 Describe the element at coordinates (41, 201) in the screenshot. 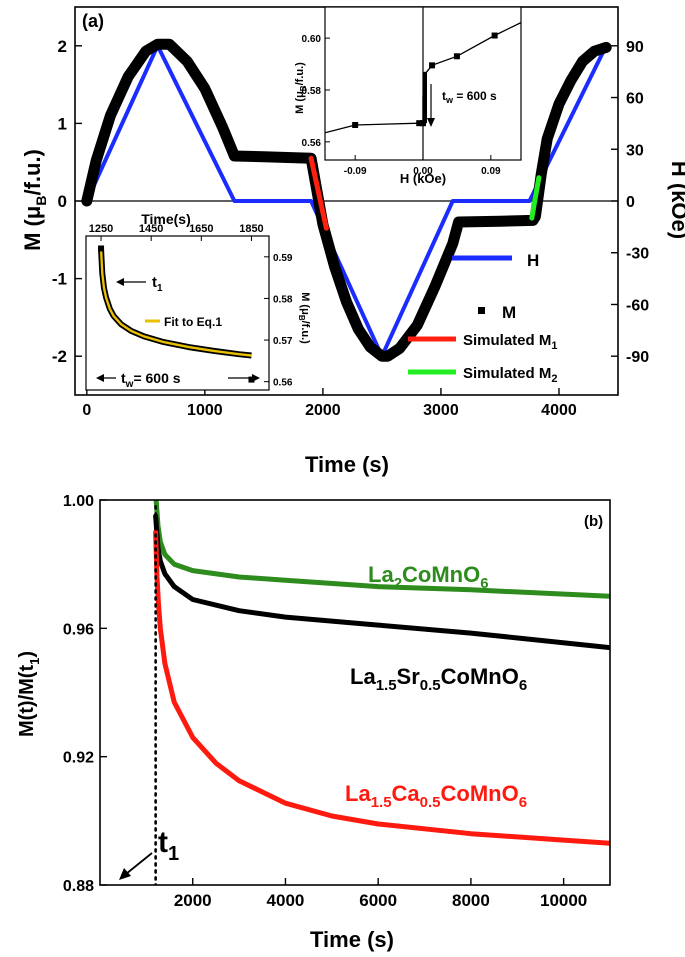

I see `a-ylabel-sub: B` at that location.